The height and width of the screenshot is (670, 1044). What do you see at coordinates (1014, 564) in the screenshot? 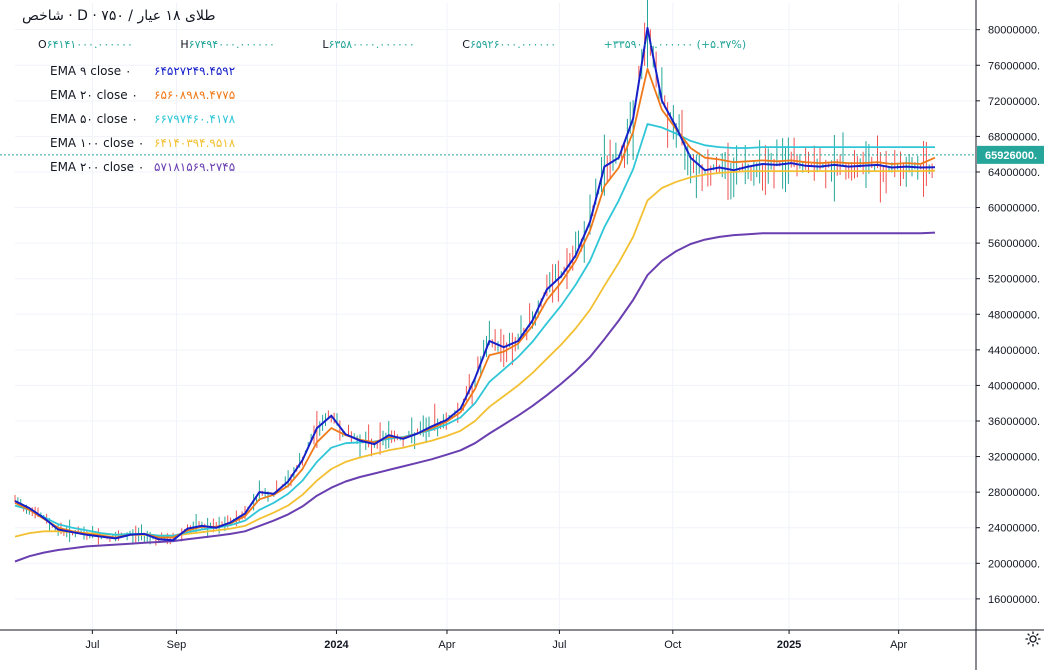
I see `y-tick-label: 20000000.` at bounding box center [1014, 564].